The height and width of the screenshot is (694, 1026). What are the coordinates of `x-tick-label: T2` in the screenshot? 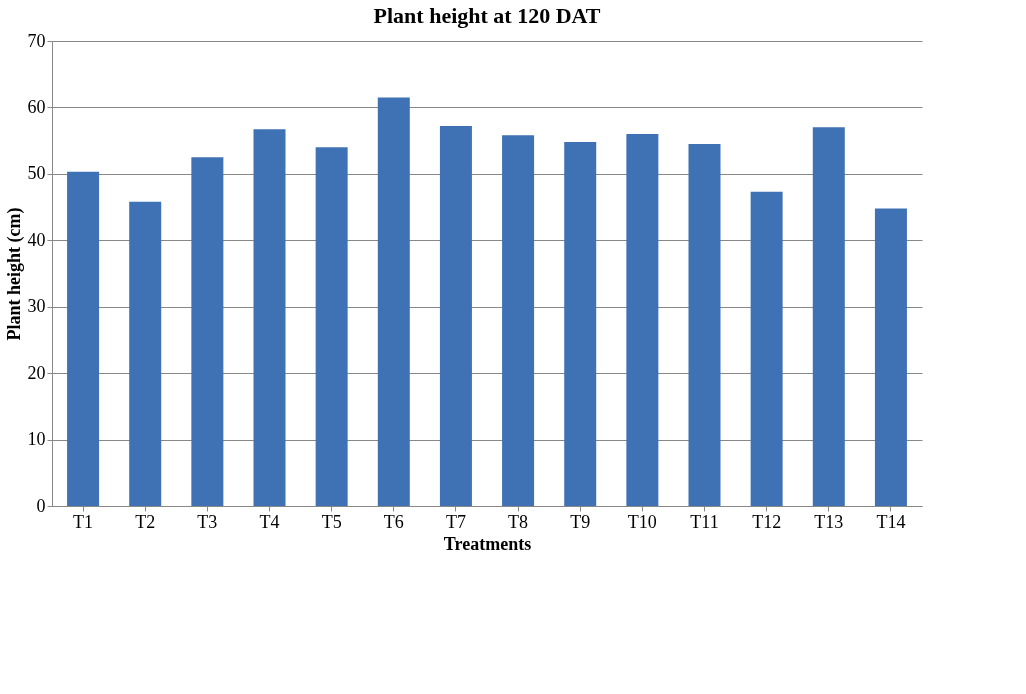 It's located at (145, 521).